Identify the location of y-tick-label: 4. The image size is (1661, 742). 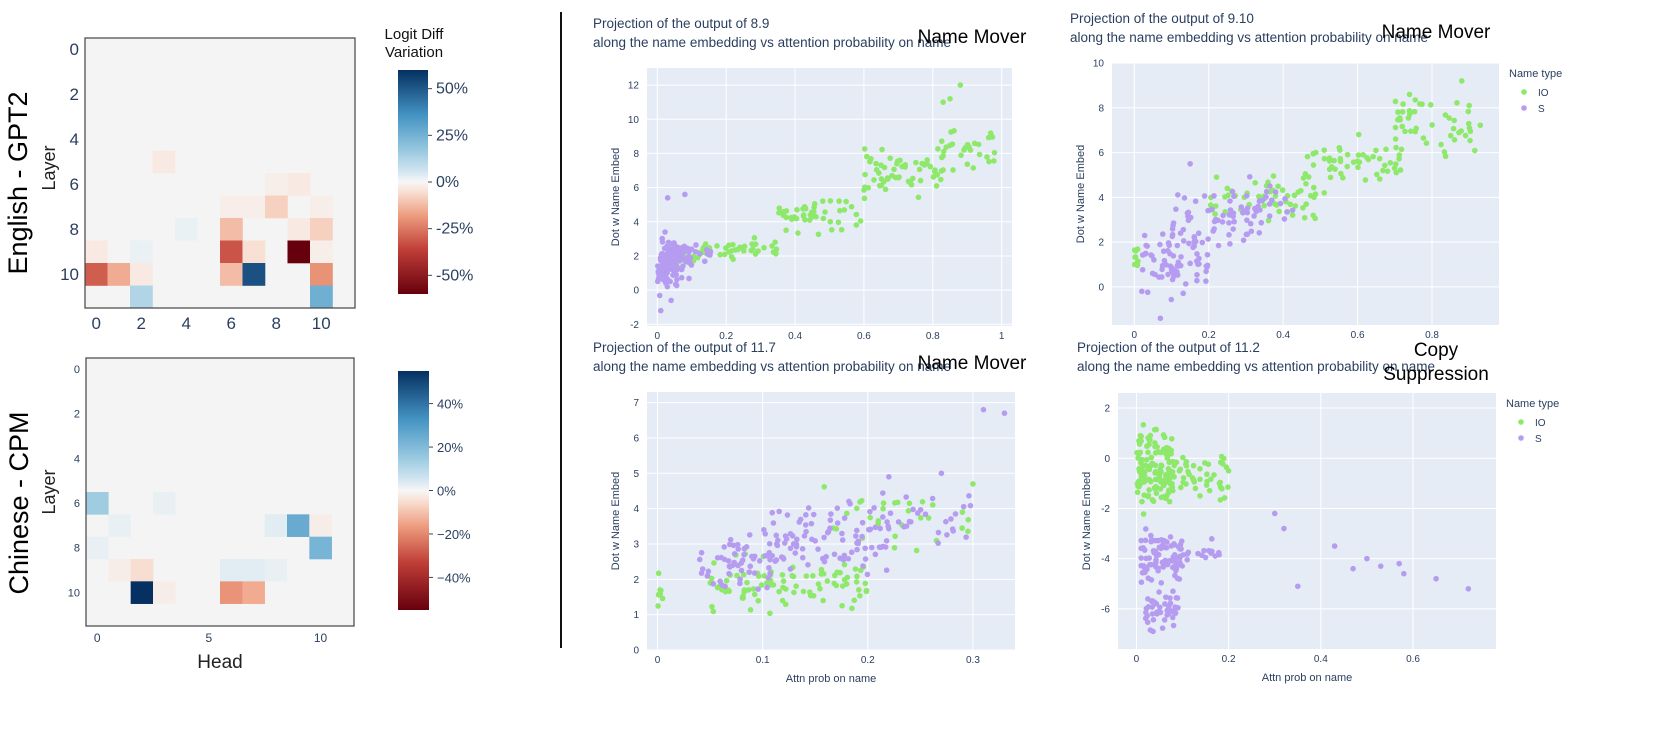
(1101, 198).